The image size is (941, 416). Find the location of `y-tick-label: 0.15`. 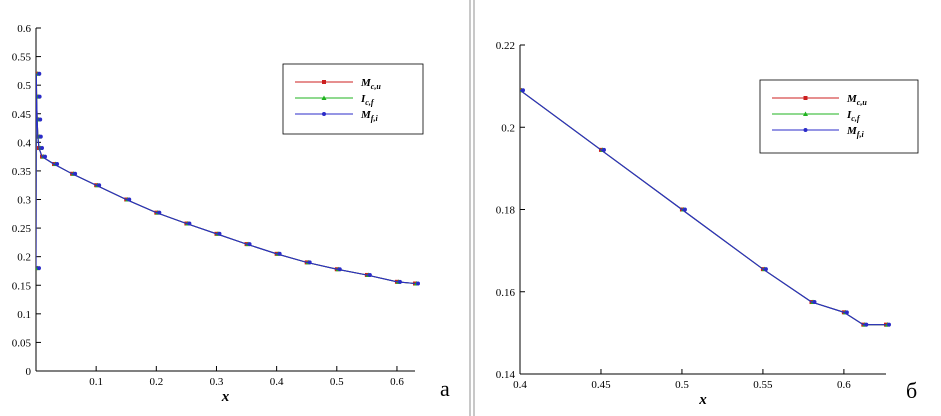

y-tick-label: 0.15 is located at coordinates (22, 286).